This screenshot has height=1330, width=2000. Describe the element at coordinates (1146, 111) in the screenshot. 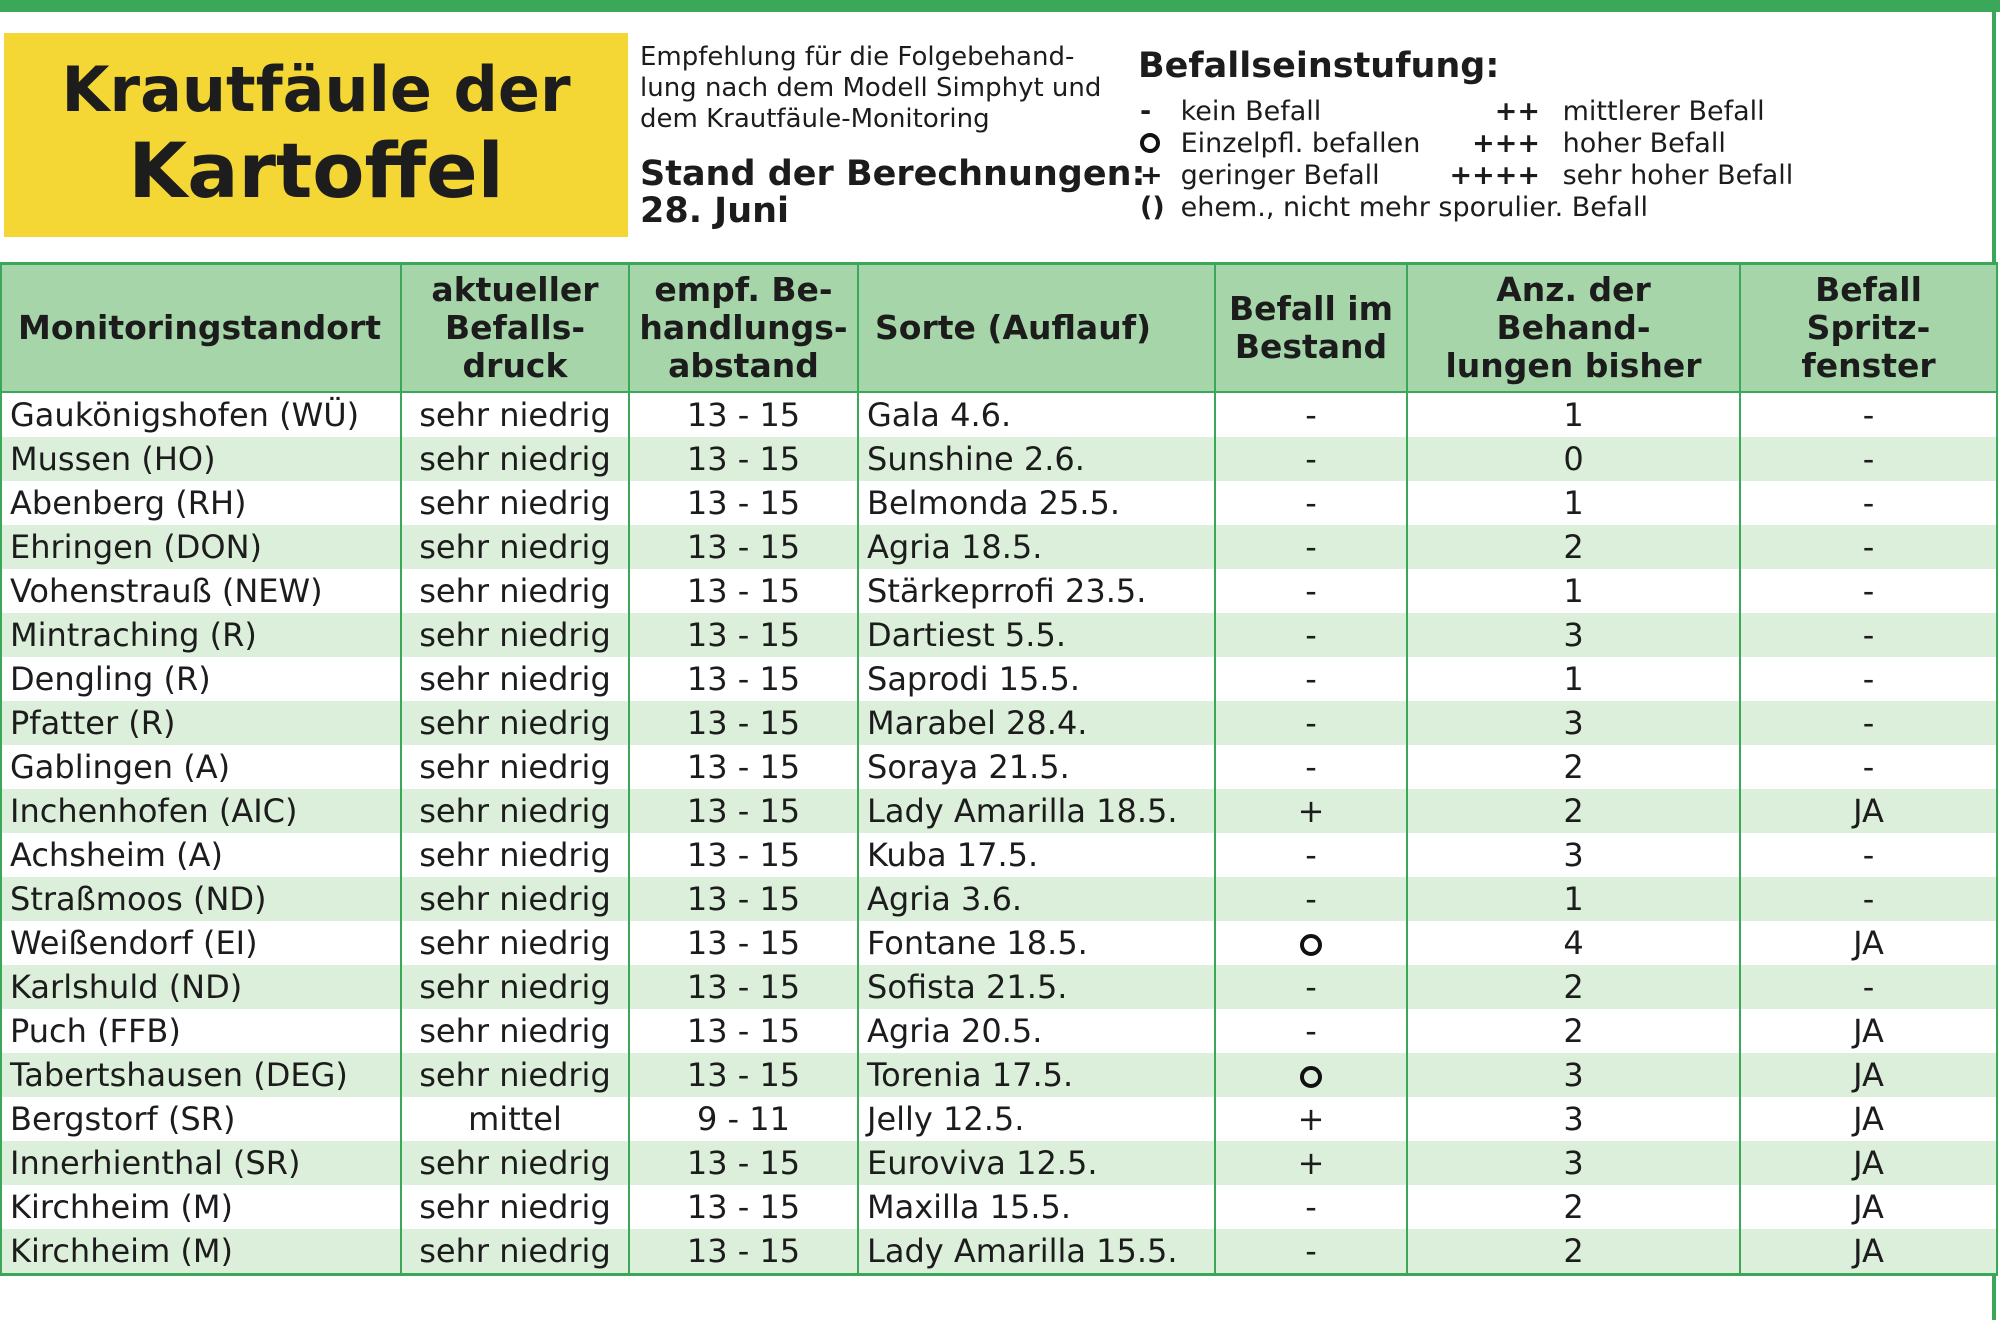

I see `legend-symbol: -` at that location.